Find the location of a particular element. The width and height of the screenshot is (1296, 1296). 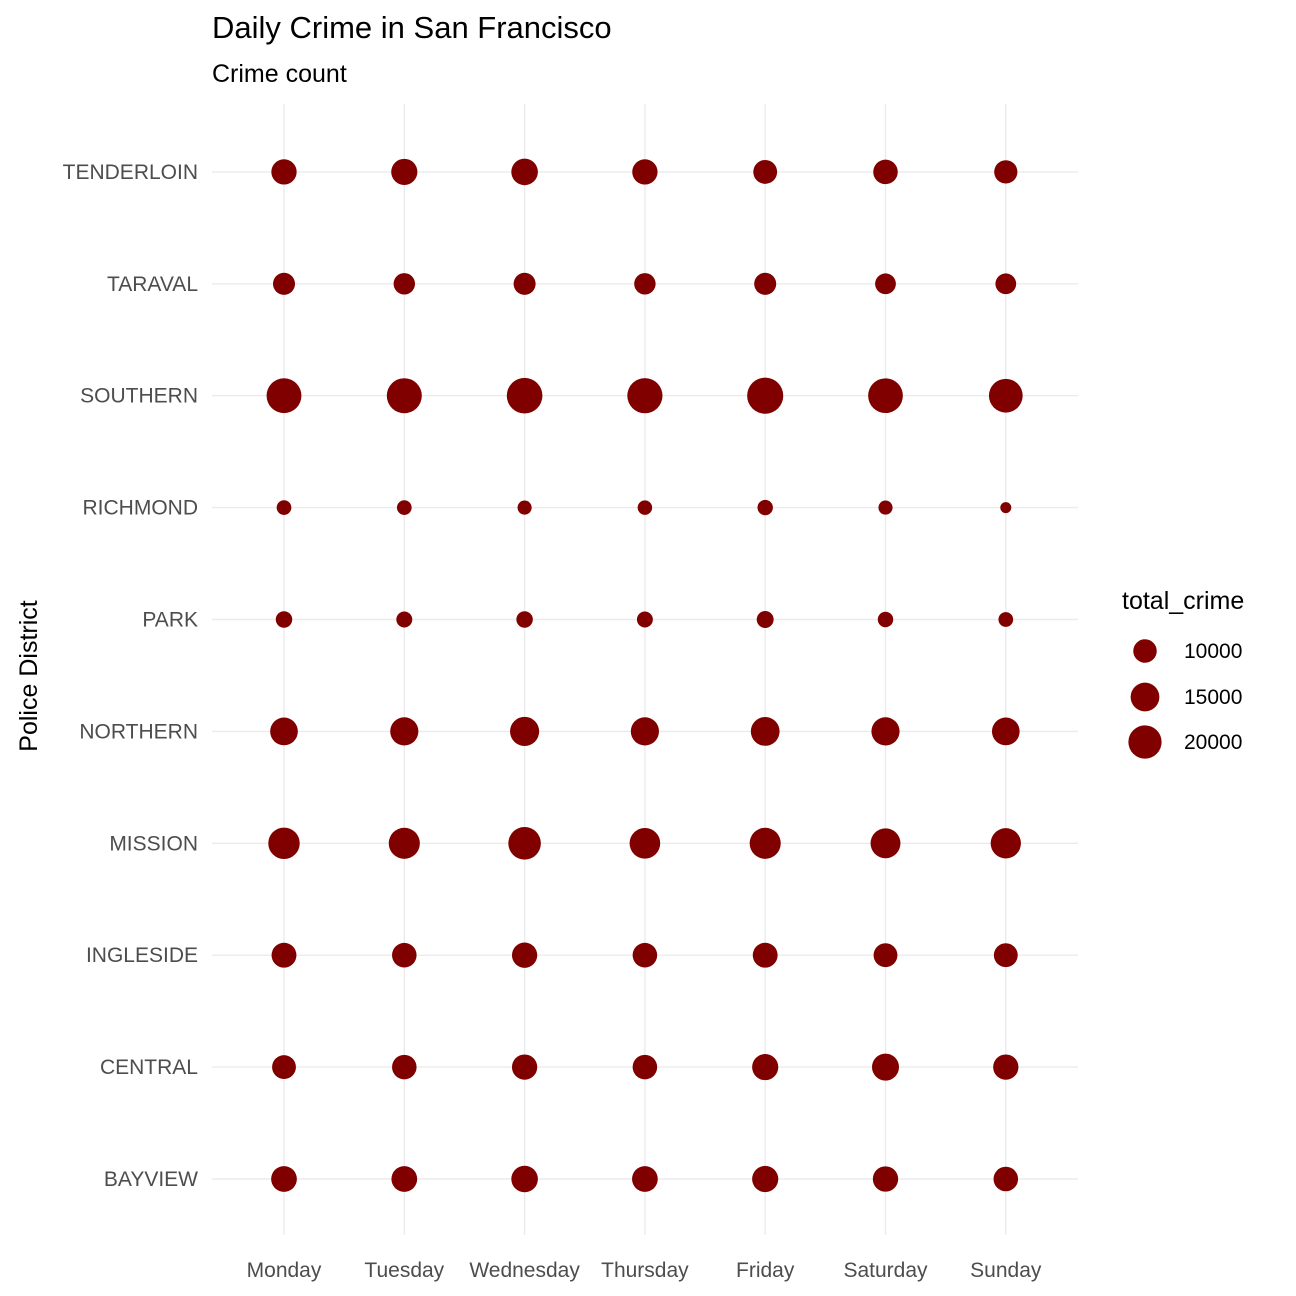

x-tick-label: Monday is located at coordinates (284, 1270).